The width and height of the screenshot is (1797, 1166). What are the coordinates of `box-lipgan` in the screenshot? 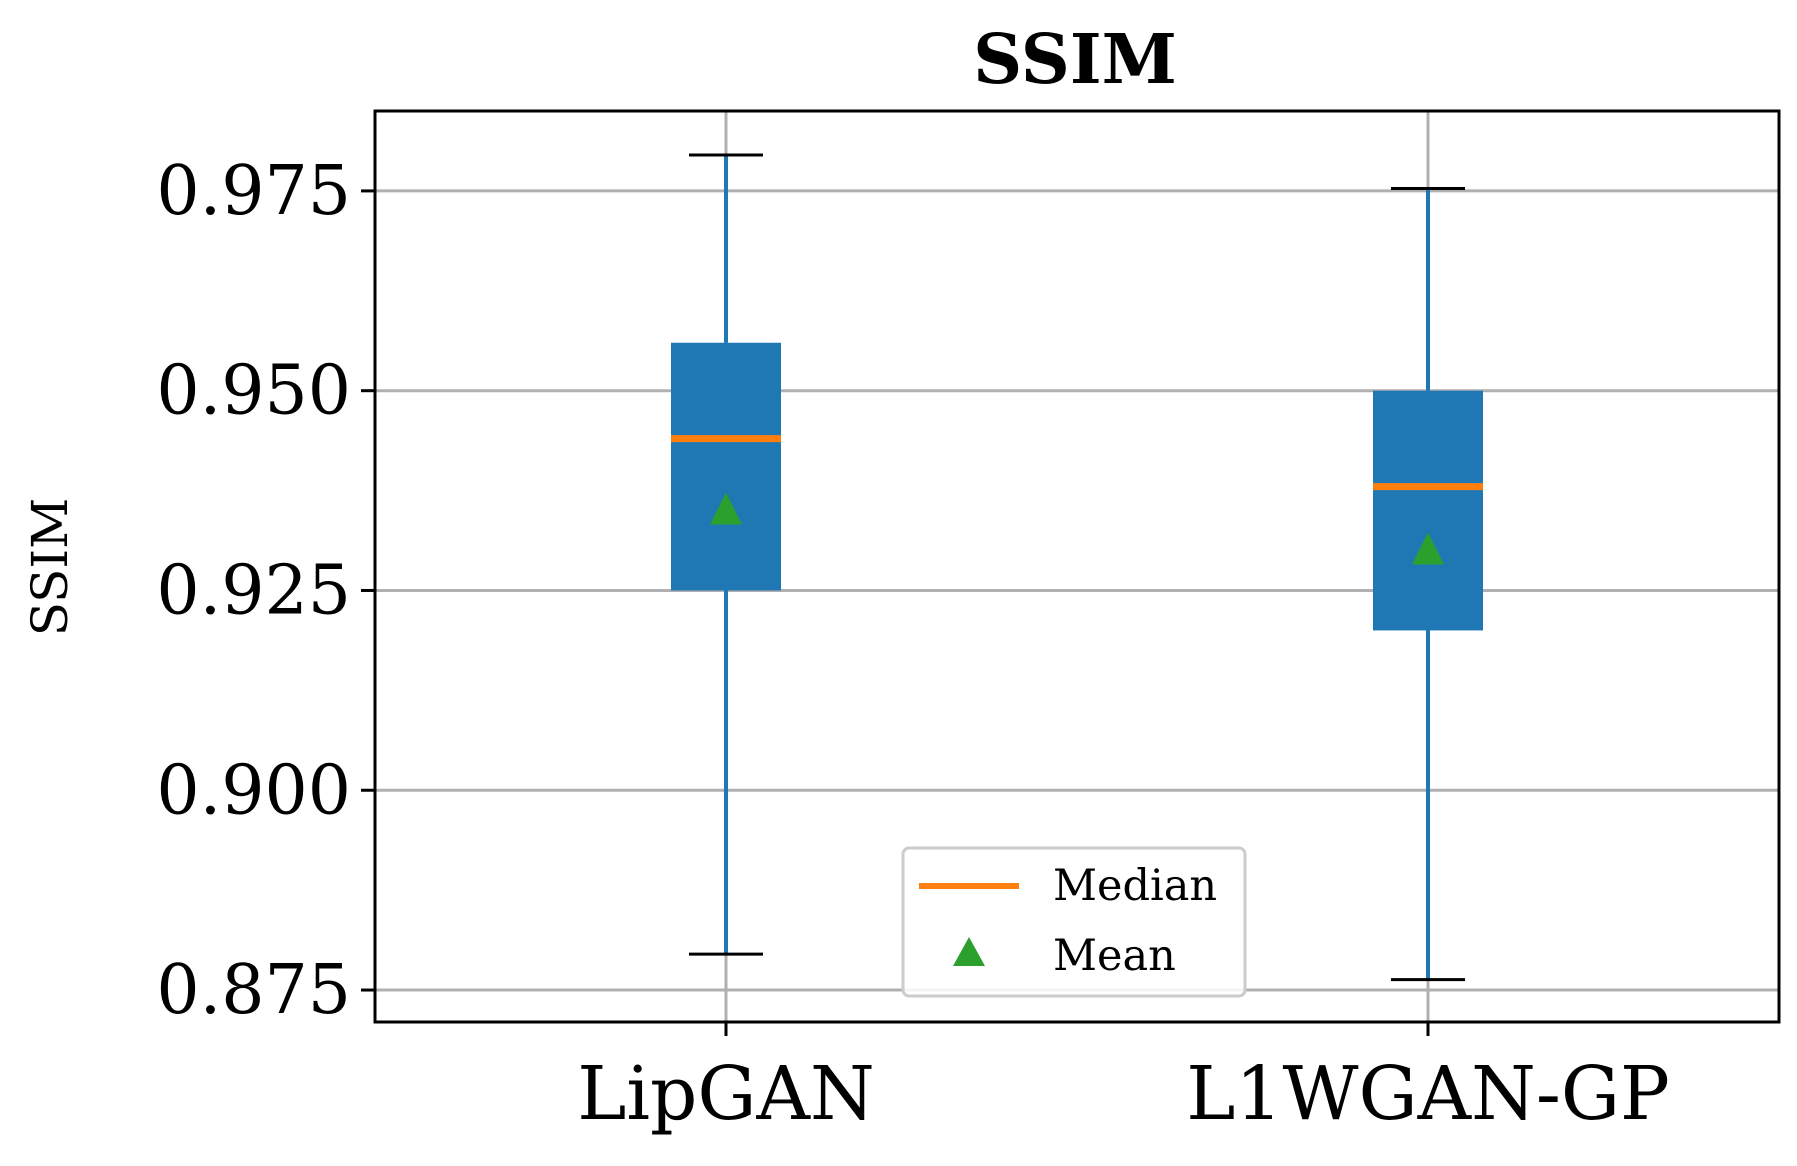 It's located at (726, 554).